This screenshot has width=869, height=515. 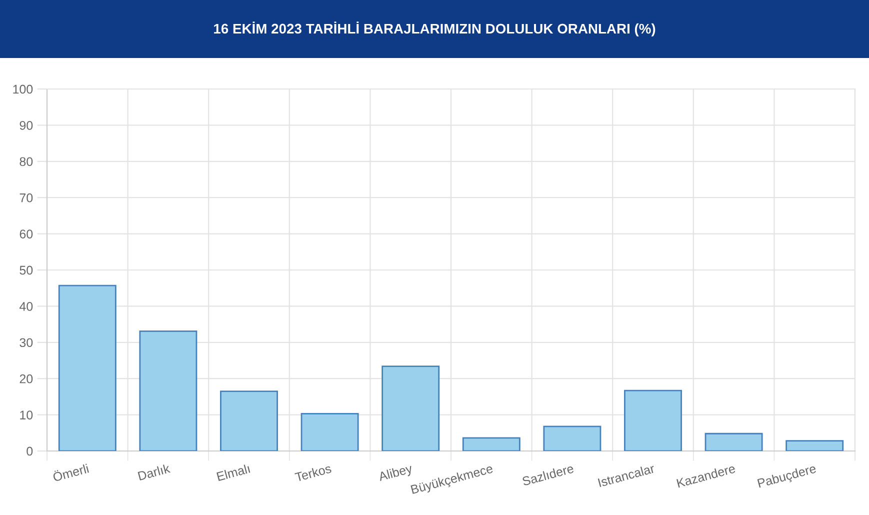 I want to click on y-tick-label: 70, so click(x=26, y=197).